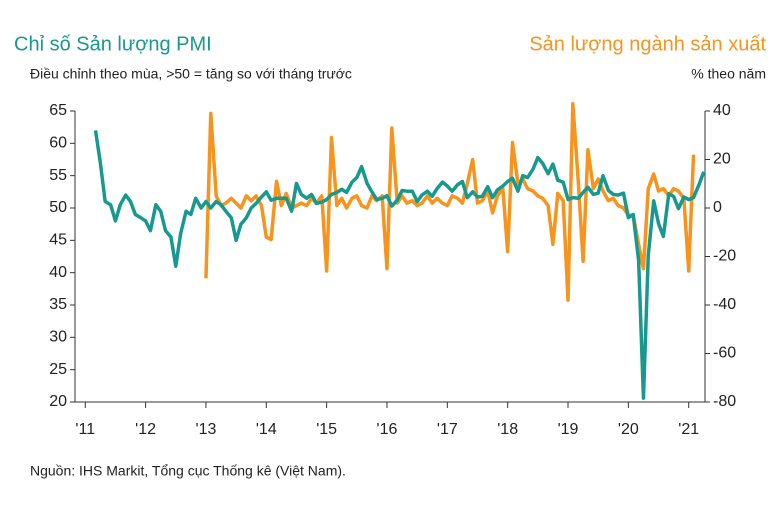 This screenshot has height=517, width=780. I want to click on y2-tick-label: 20, so click(722, 159).